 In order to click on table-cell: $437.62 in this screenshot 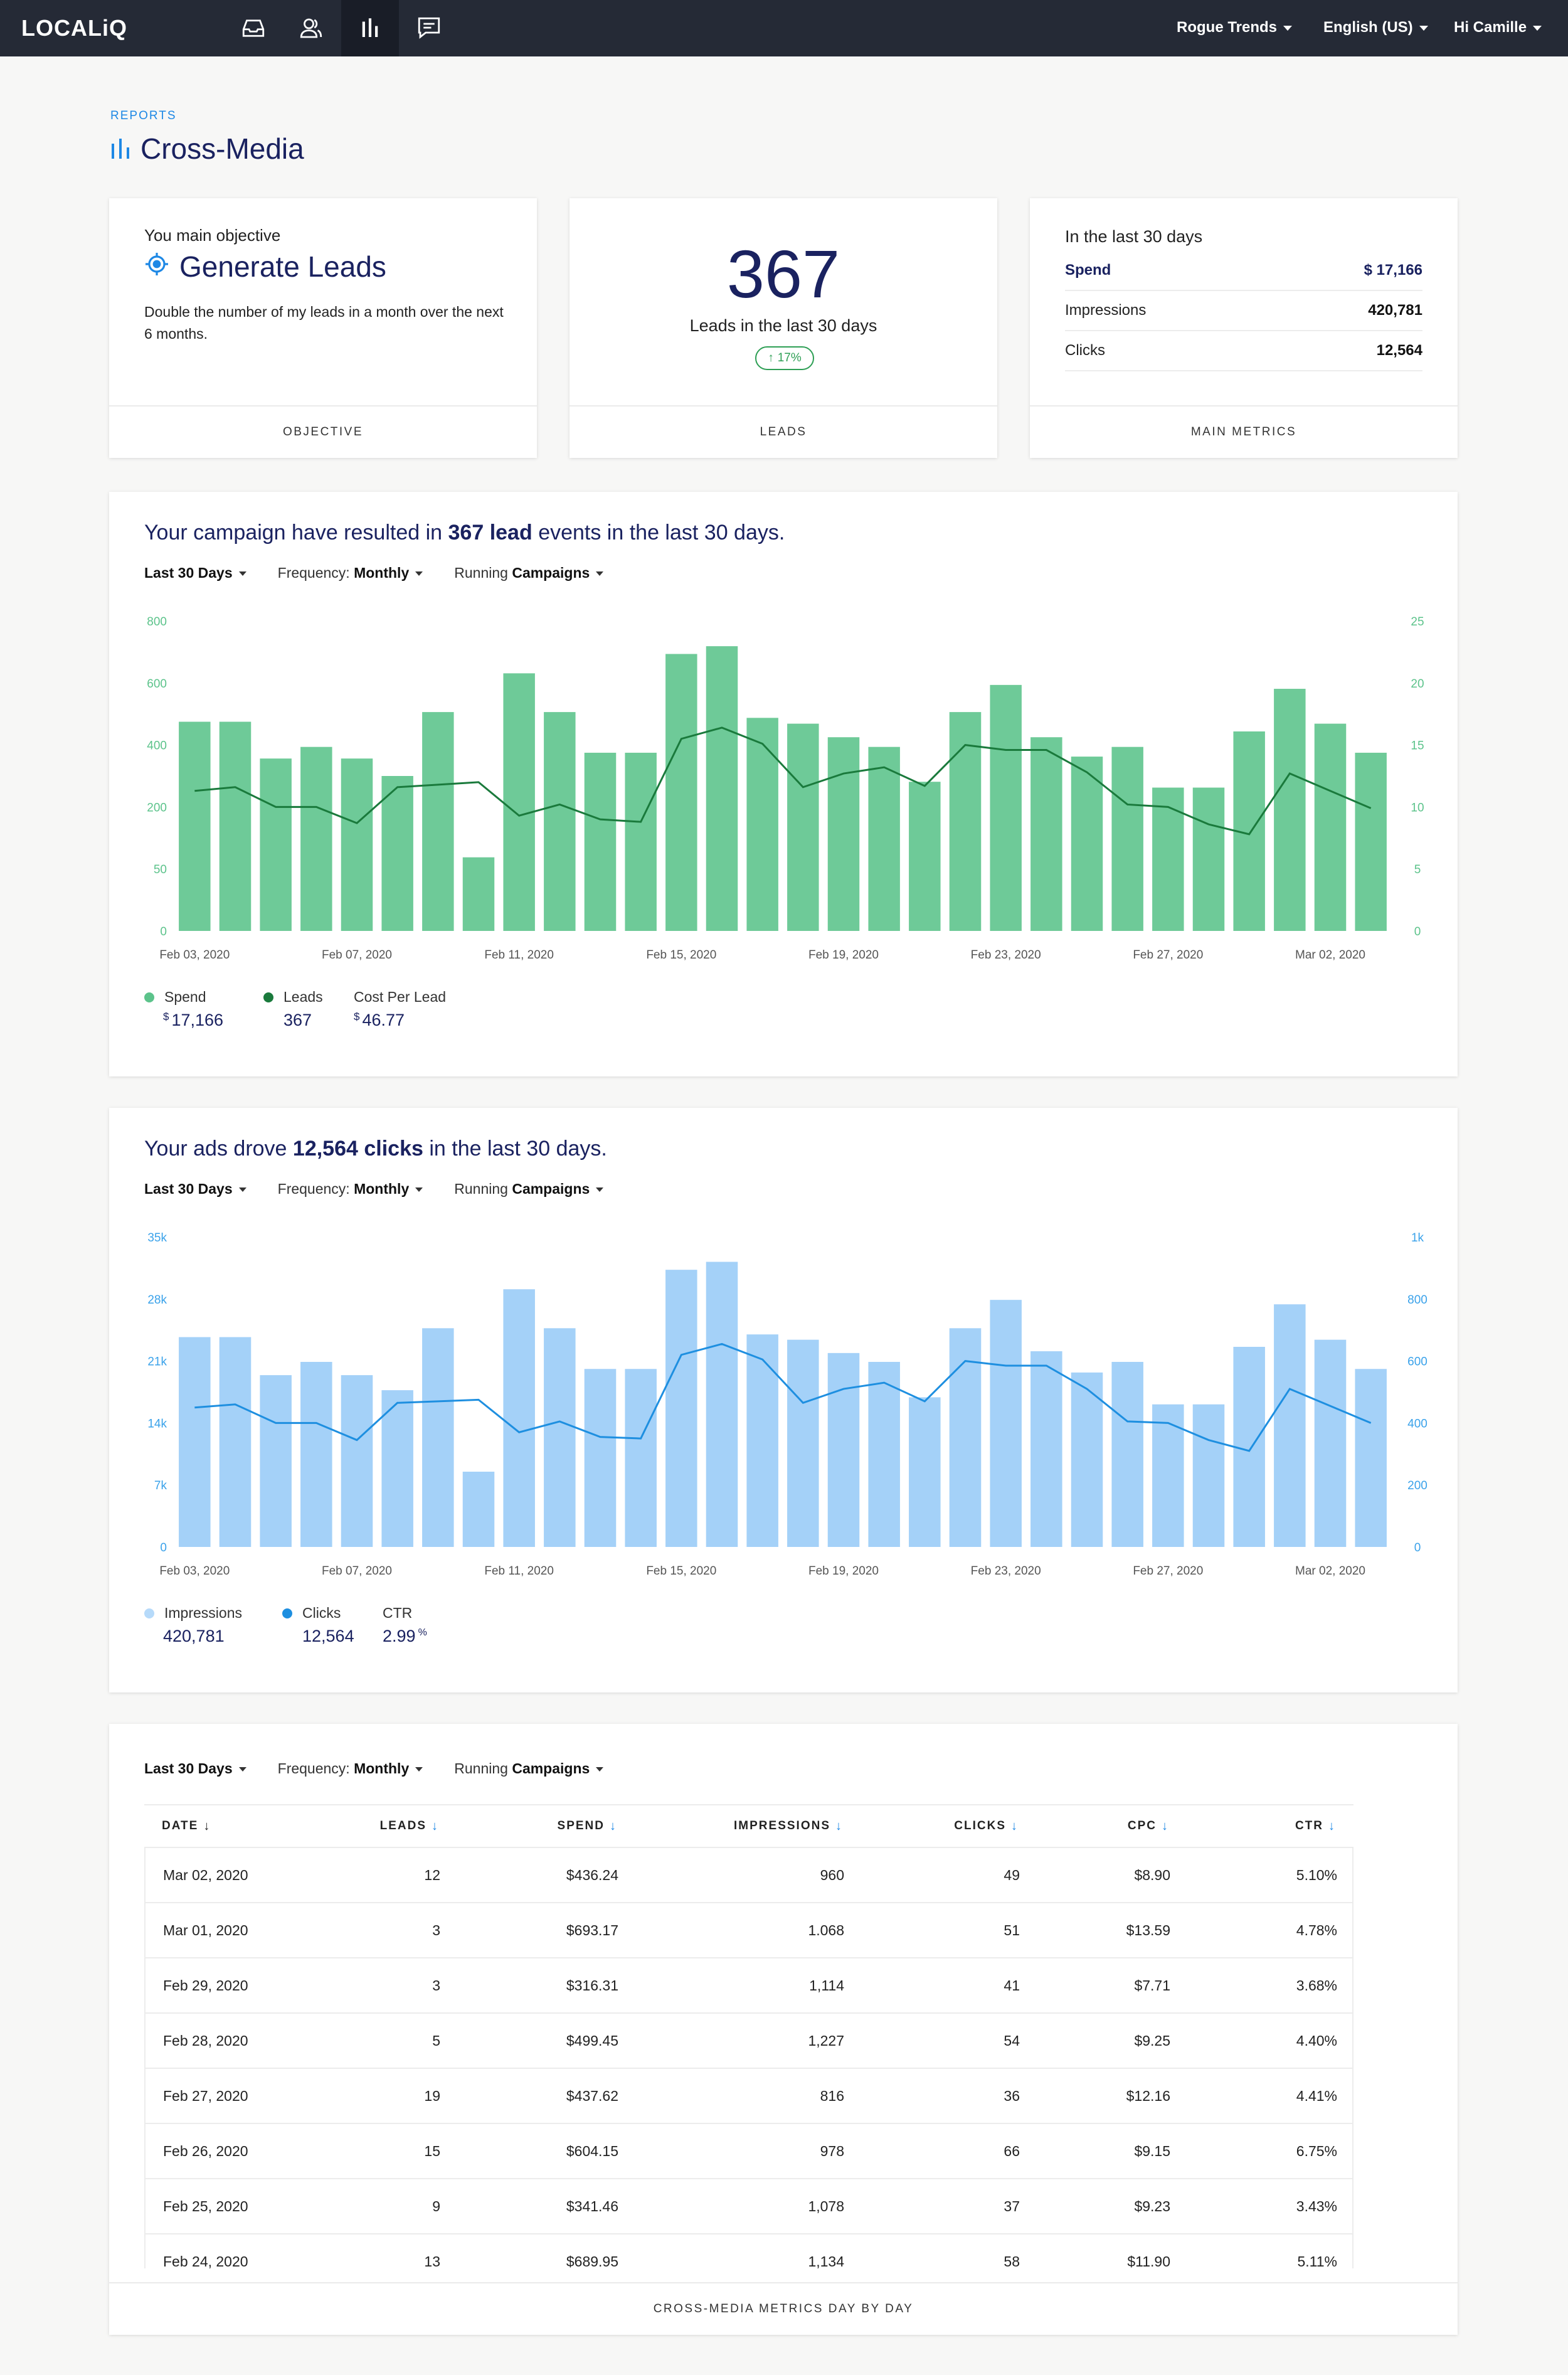, I will do `click(592, 2095)`.